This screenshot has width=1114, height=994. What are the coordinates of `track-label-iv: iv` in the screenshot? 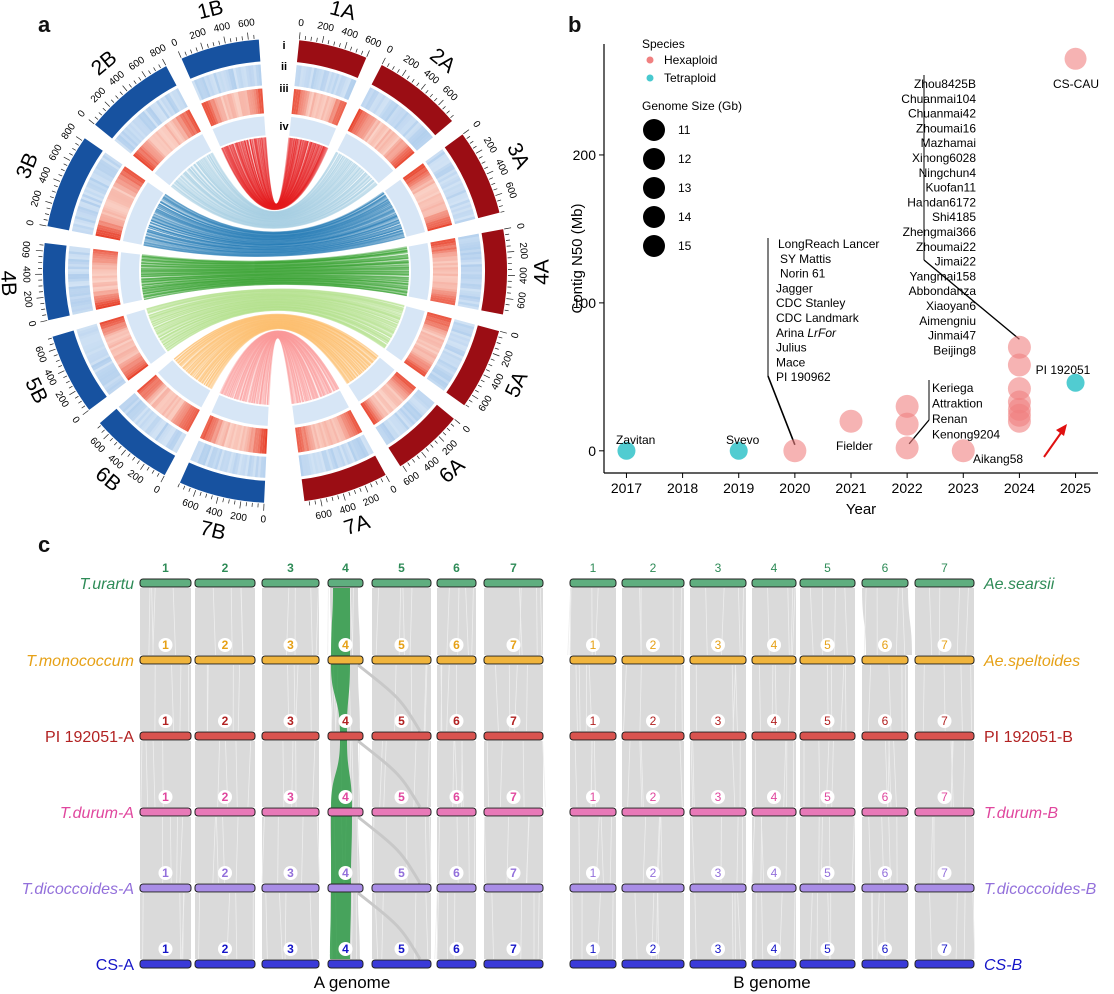 It's located at (284, 127).